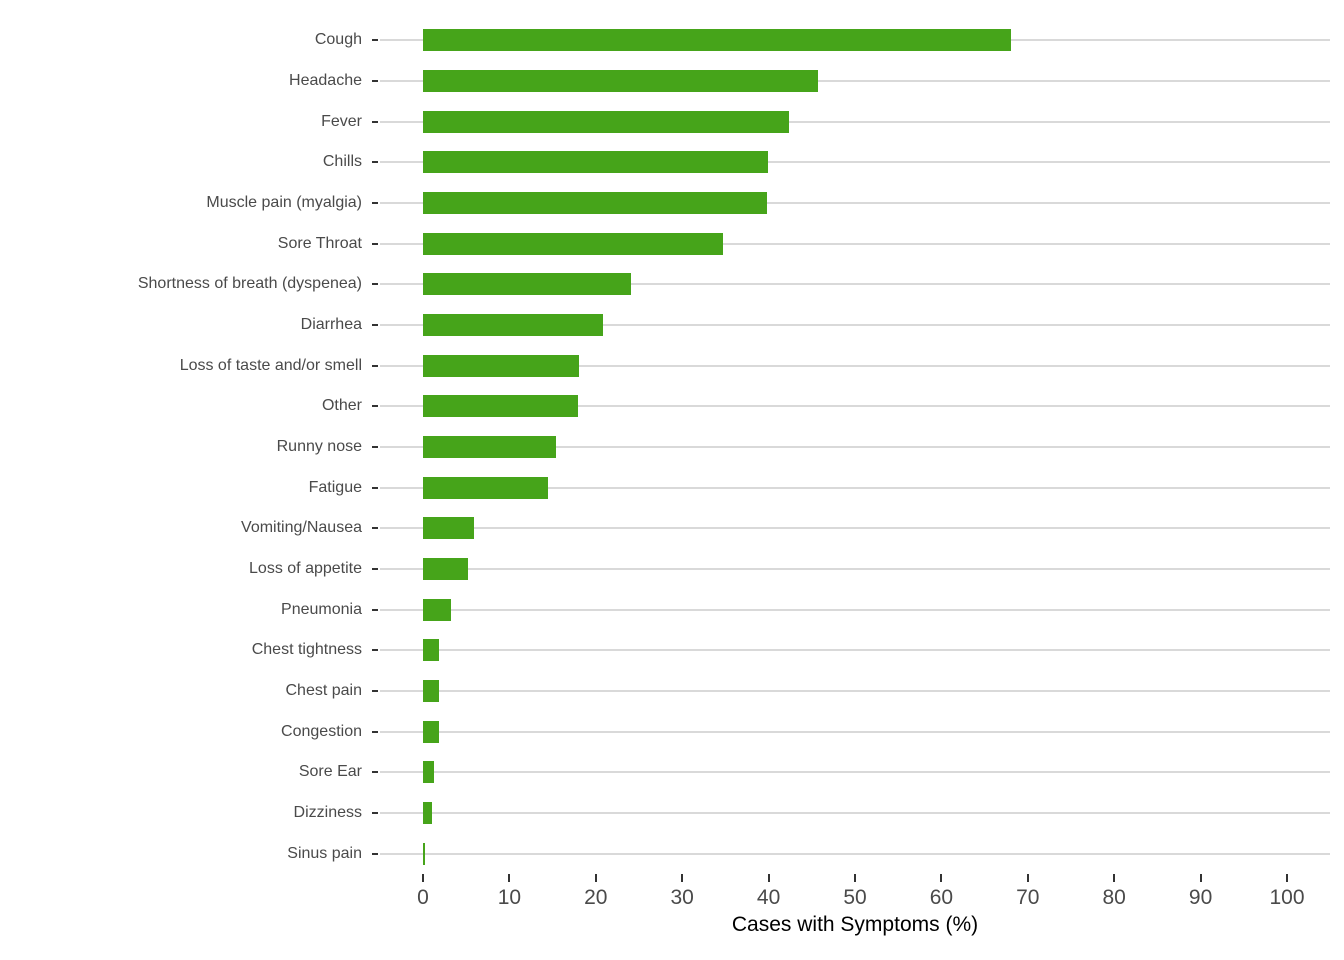 The image size is (1344, 960). I want to click on x-tick-label: 0, so click(423, 897).